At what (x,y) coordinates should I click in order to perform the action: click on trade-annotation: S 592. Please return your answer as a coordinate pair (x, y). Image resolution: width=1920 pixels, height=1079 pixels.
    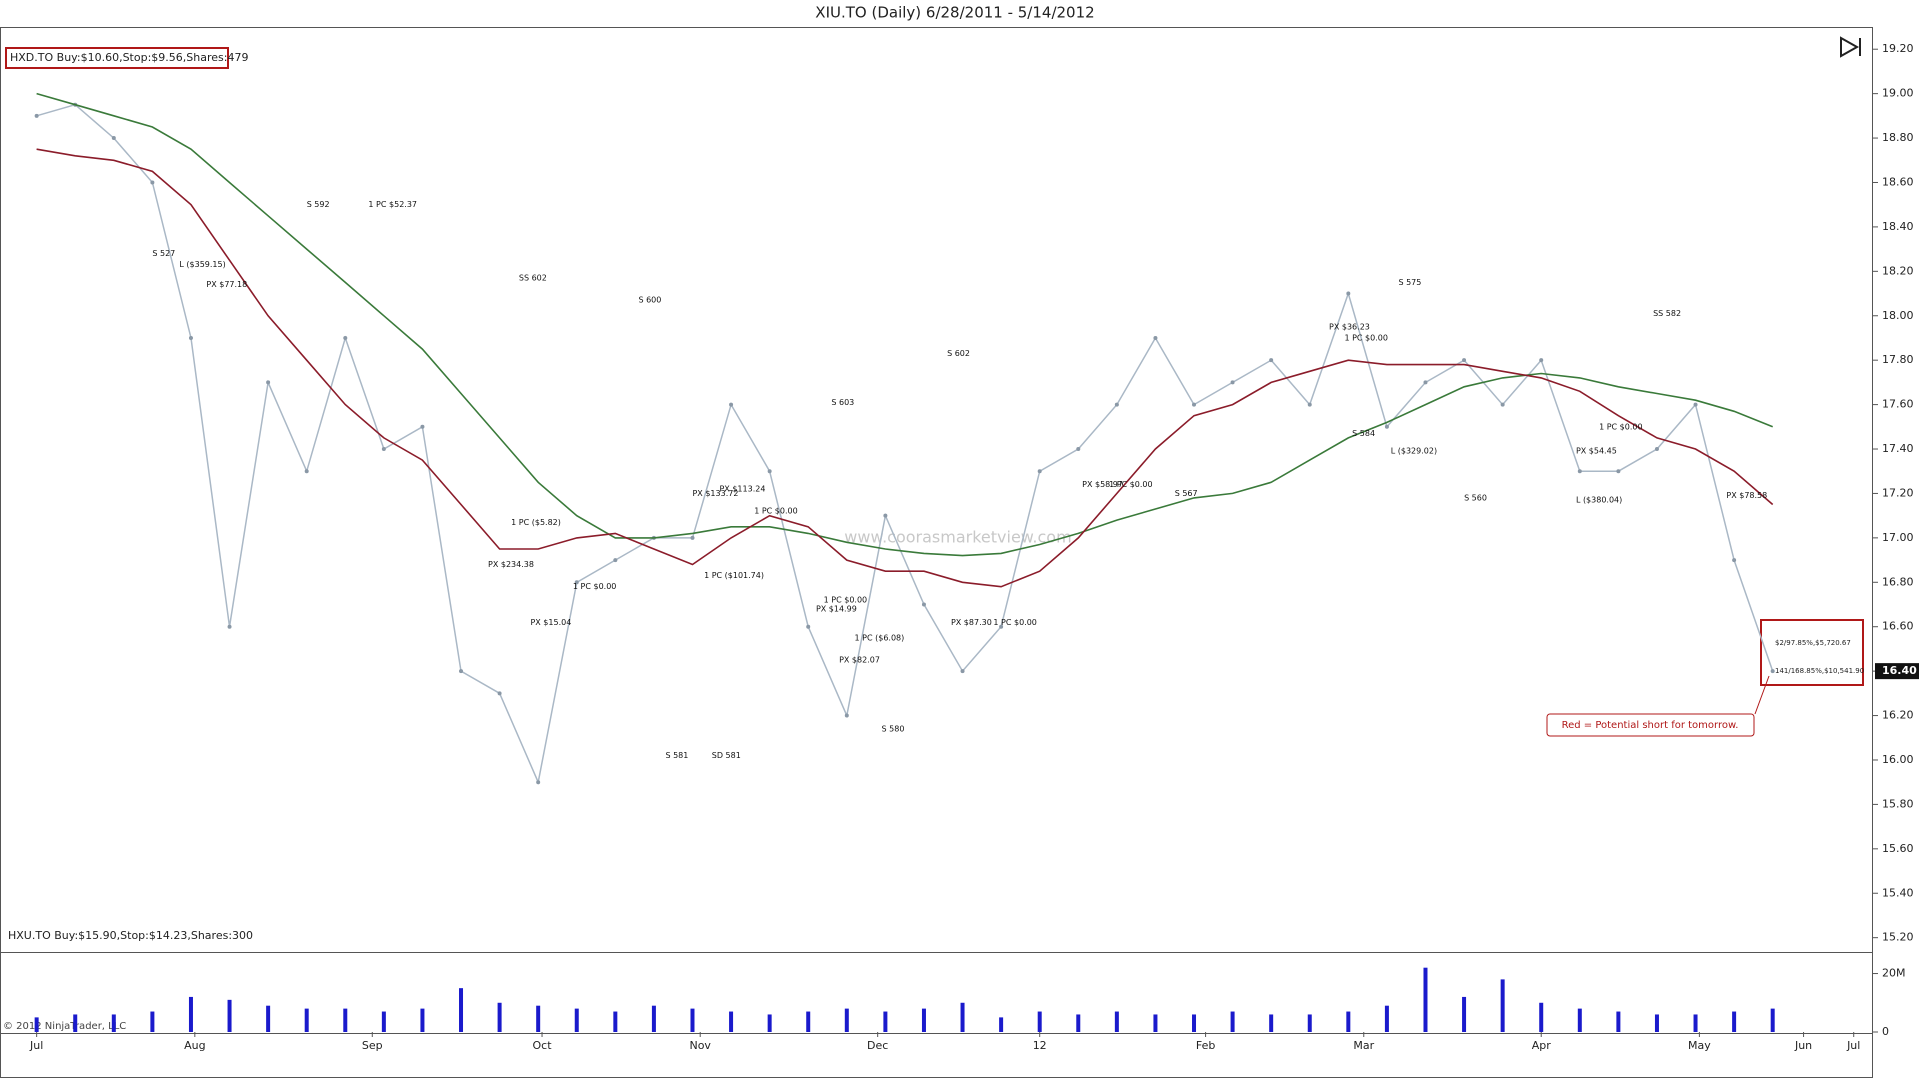
    Looking at the image, I should click on (318, 204).